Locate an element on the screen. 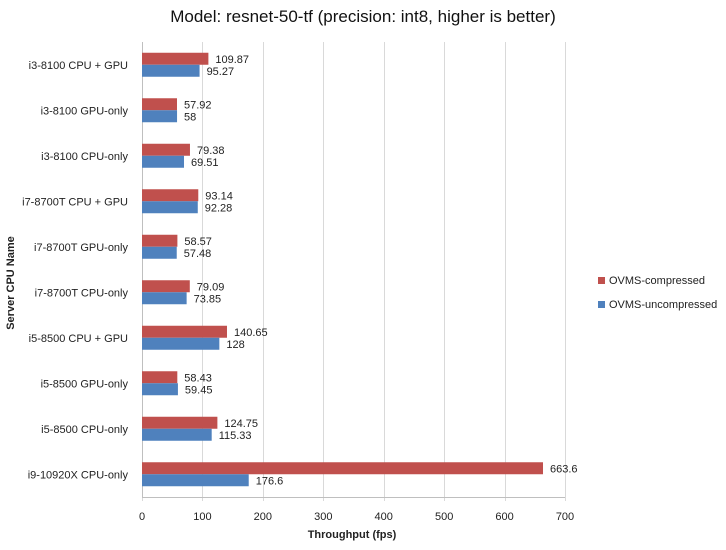 Image resolution: width=726 pixels, height=550 pixels. data-label: 79.38 is located at coordinates (211, 151).